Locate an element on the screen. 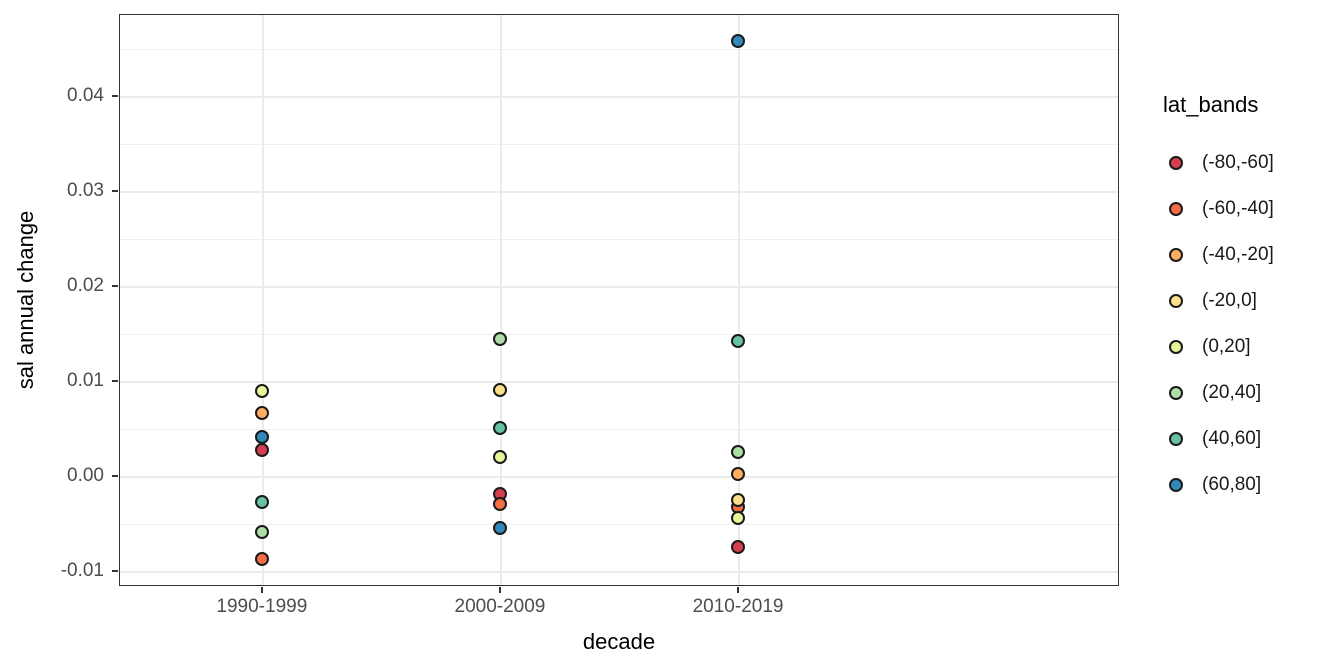 The image size is (1344, 672). legend-item: (-20,0] is located at coordinates (1250, 301).